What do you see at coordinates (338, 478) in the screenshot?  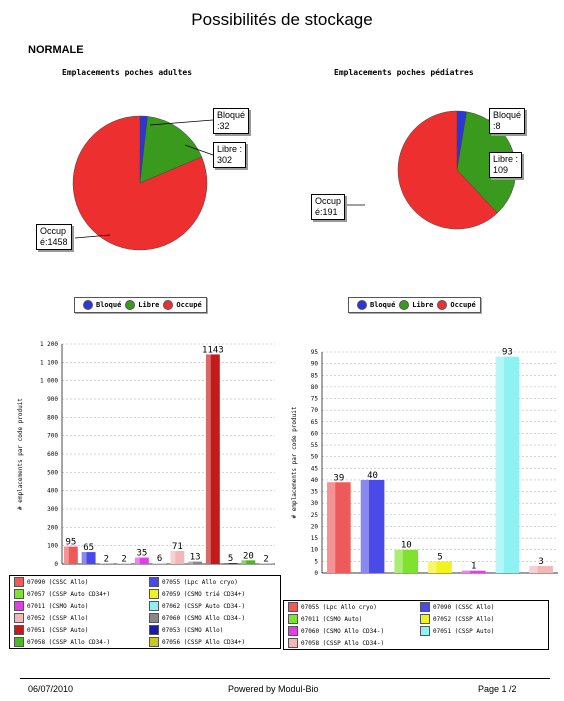 I see `bar-value-label: 39` at bounding box center [338, 478].